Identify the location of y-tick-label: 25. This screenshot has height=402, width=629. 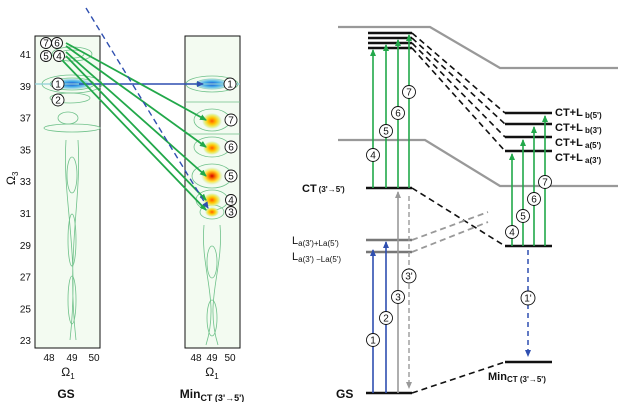
(26, 309).